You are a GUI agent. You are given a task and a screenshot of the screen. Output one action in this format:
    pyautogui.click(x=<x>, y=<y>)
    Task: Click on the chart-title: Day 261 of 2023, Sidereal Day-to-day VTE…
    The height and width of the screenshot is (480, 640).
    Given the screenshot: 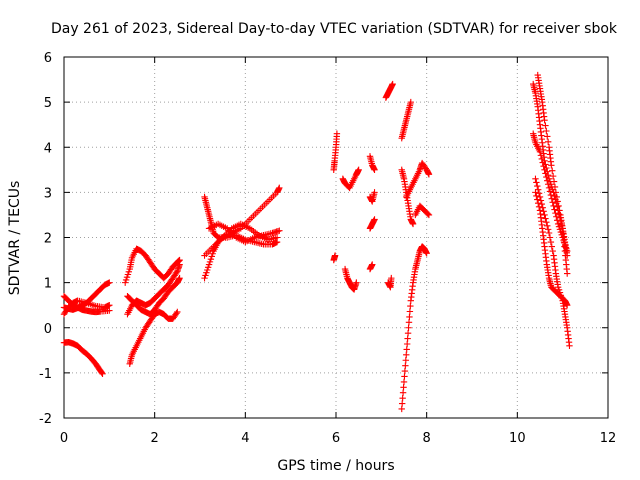 What is the action you would take?
    pyautogui.click(x=334, y=29)
    